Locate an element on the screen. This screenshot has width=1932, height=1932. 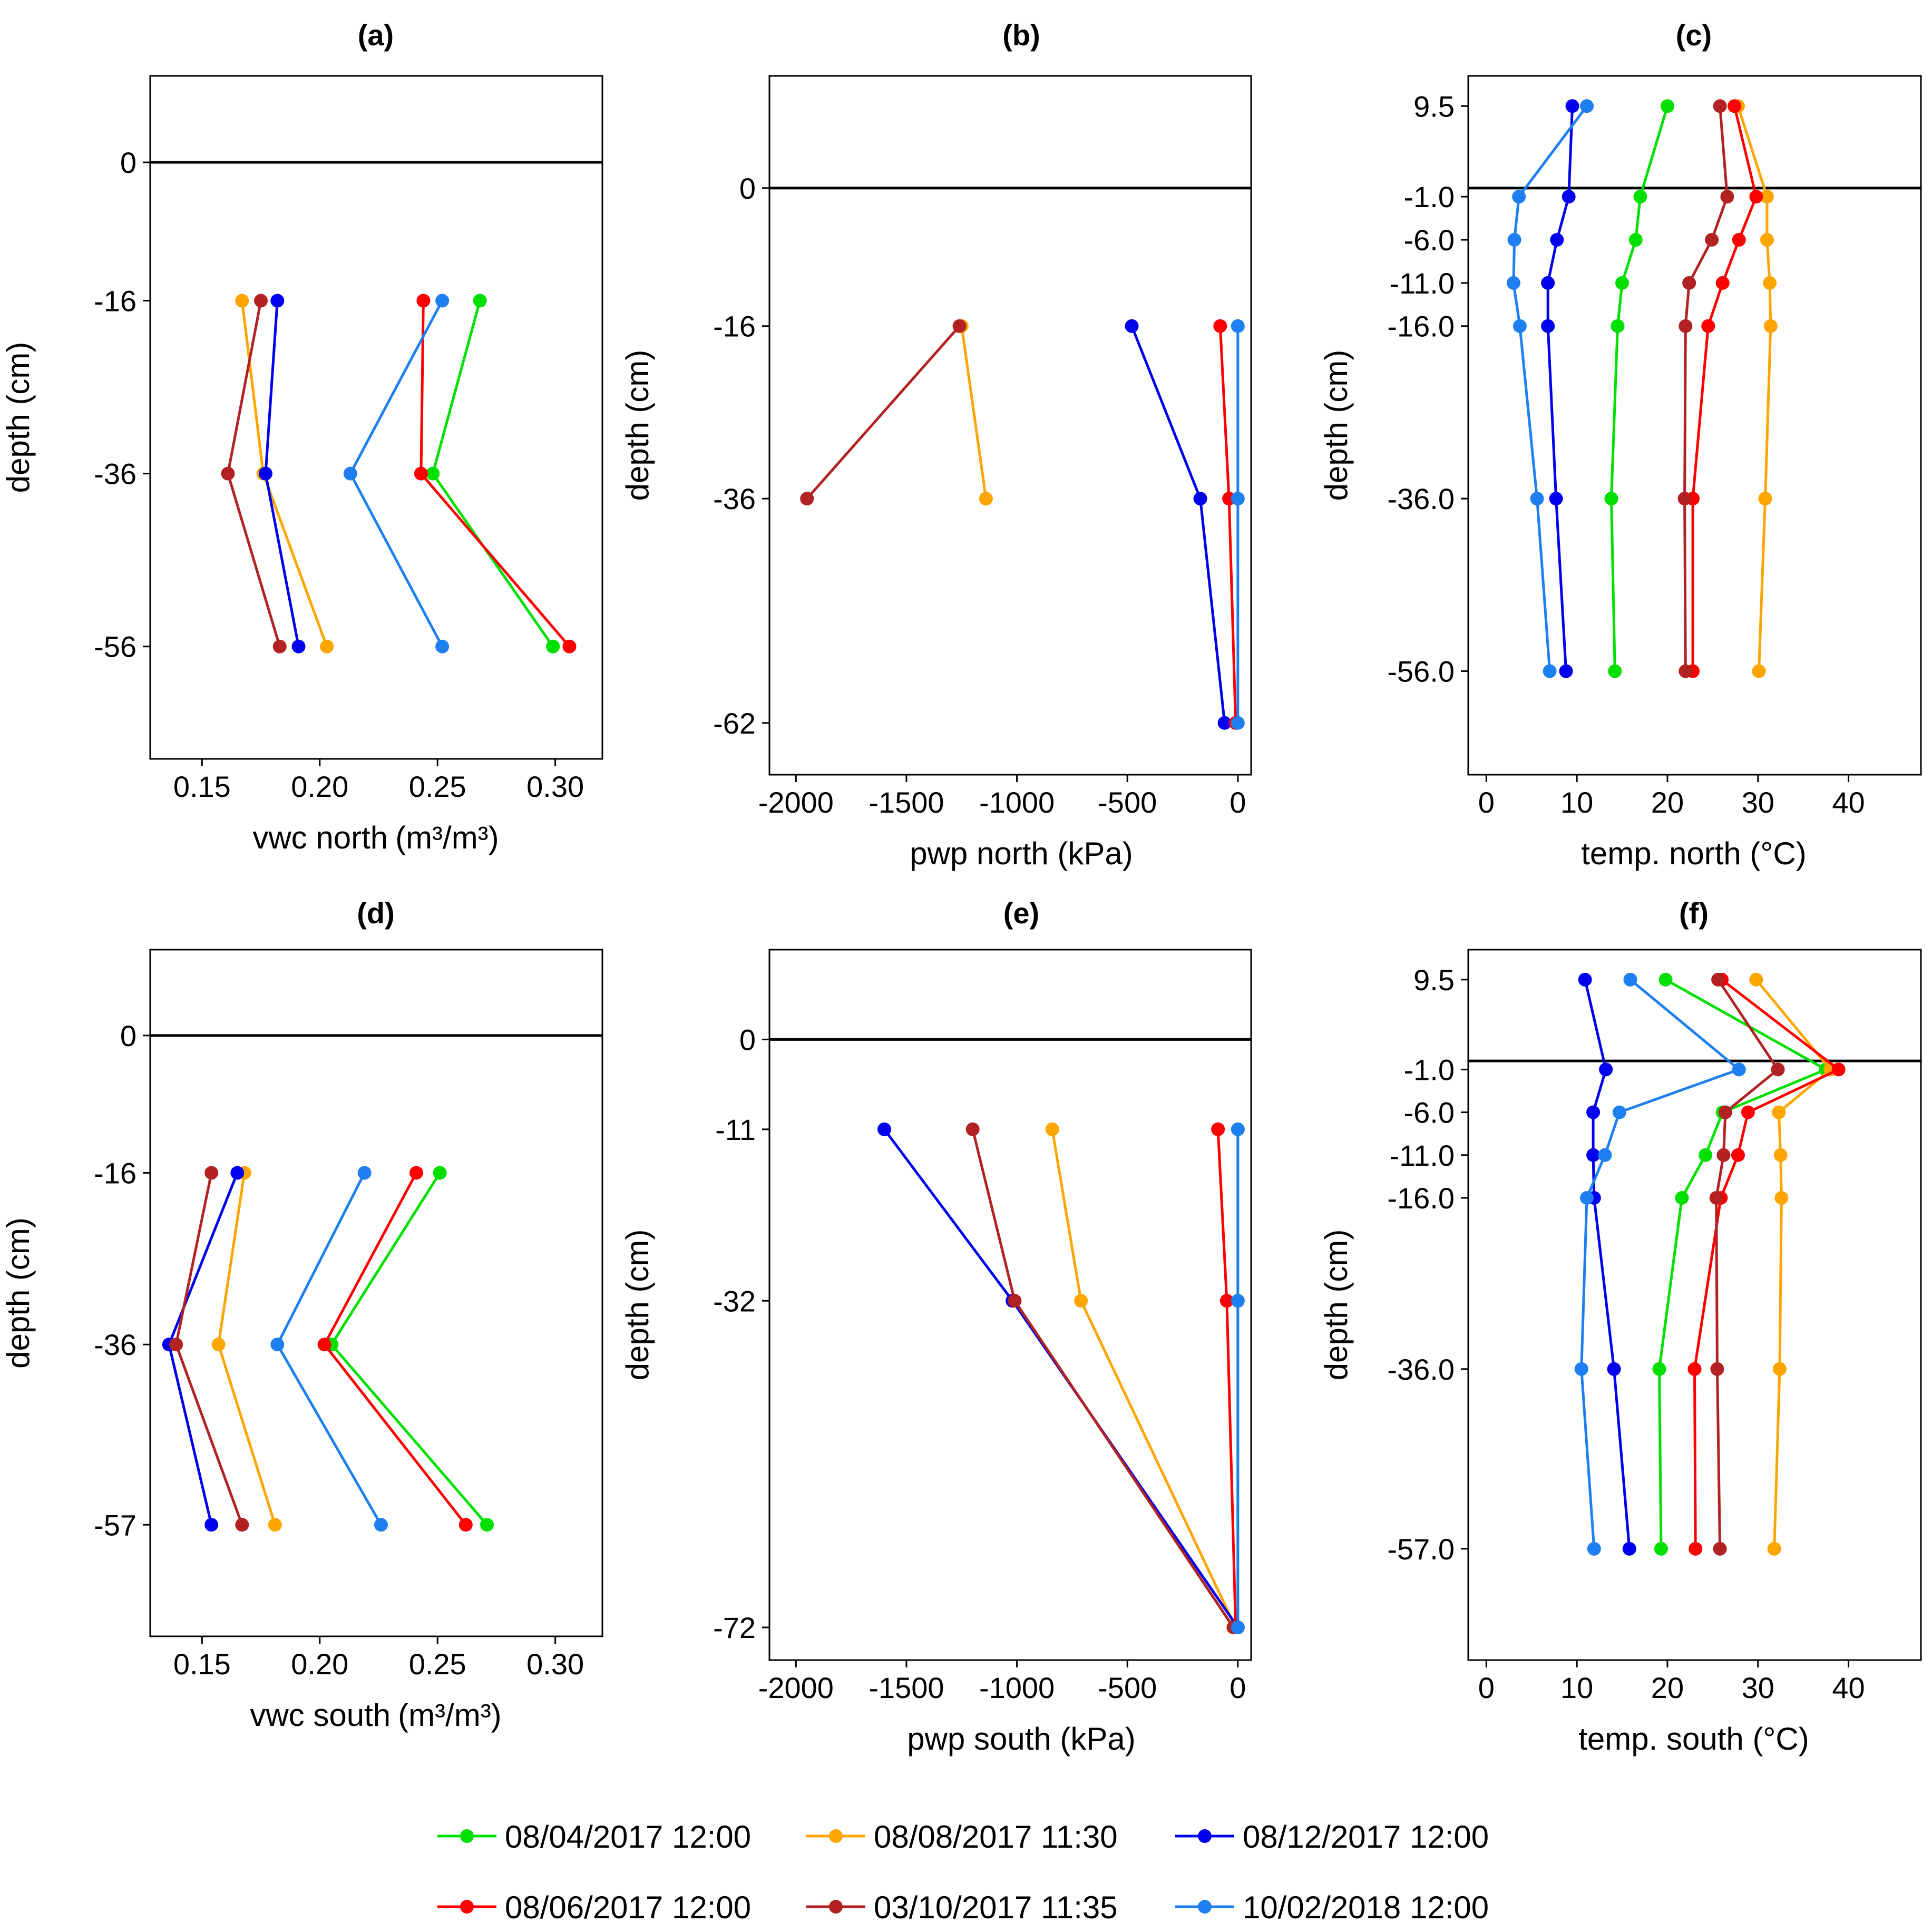
y-tick-label: -11.0 is located at coordinates (1422, 283).